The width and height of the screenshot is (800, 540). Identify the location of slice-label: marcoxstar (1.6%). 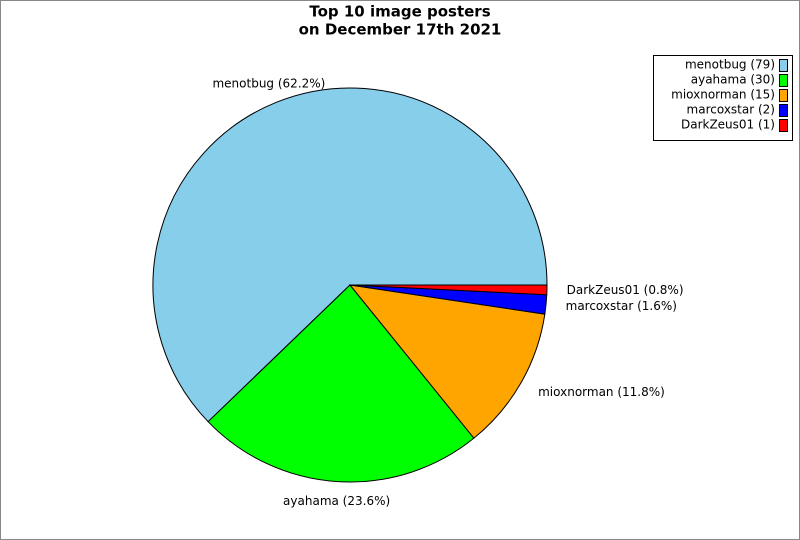
(621, 306).